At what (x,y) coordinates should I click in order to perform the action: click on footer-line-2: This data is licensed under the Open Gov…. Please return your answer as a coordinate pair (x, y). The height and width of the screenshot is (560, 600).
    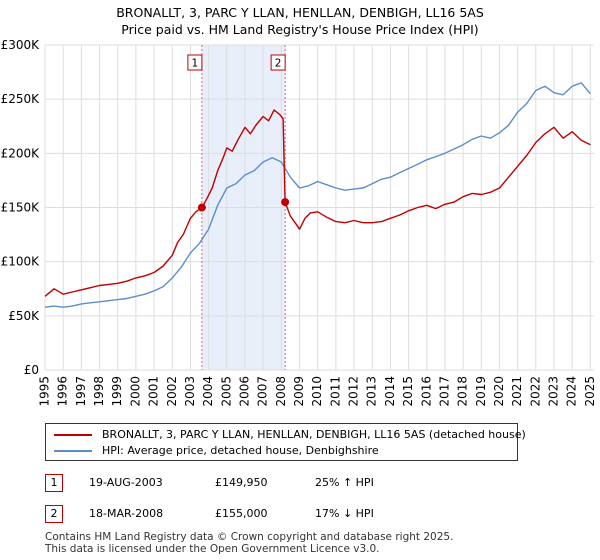
    Looking at the image, I should click on (212, 549).